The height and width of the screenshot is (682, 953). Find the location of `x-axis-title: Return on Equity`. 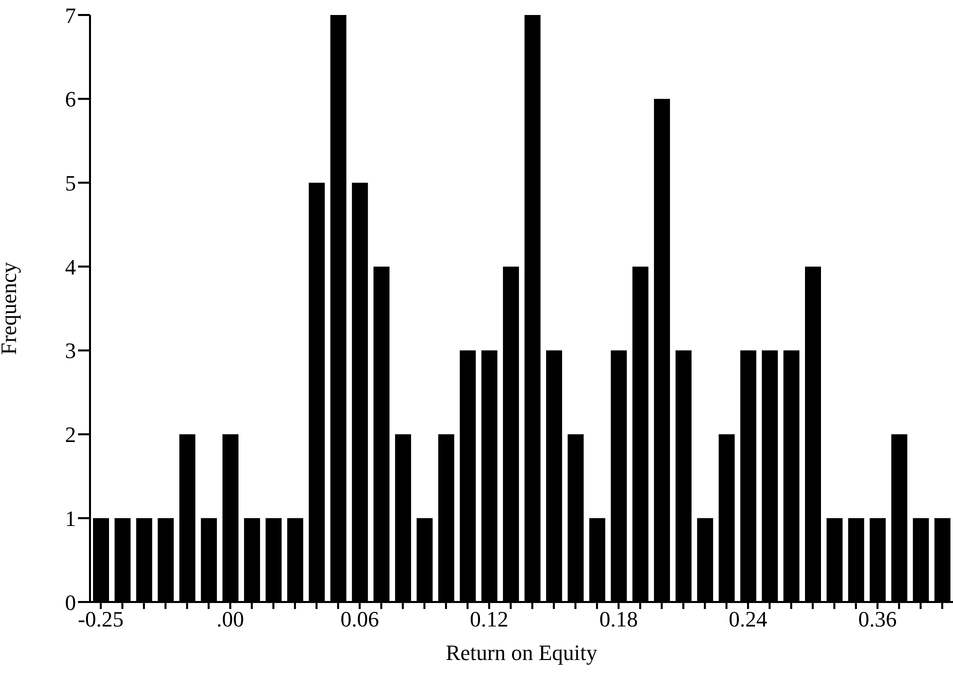

x-axis-title: Return on Equity is located at coordinates (522, 652).